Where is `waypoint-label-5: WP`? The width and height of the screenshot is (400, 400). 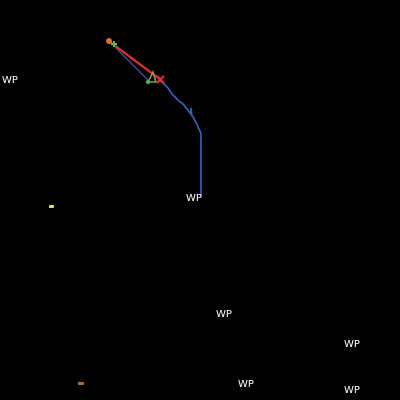 waypoint-label-5: WP is located at coordinates (246, 384).